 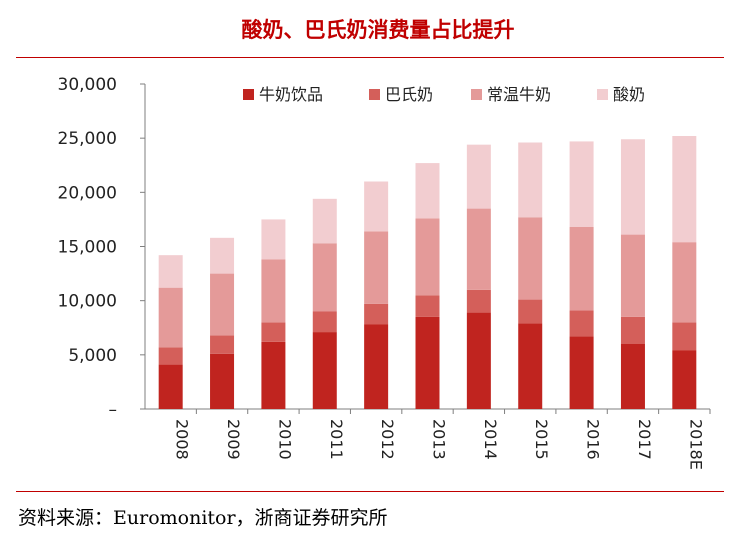 What do you see at coordinates (87, 302) in the screenshot?
I see `y-tick-label: 10,000` at bounding box center [87, 302].